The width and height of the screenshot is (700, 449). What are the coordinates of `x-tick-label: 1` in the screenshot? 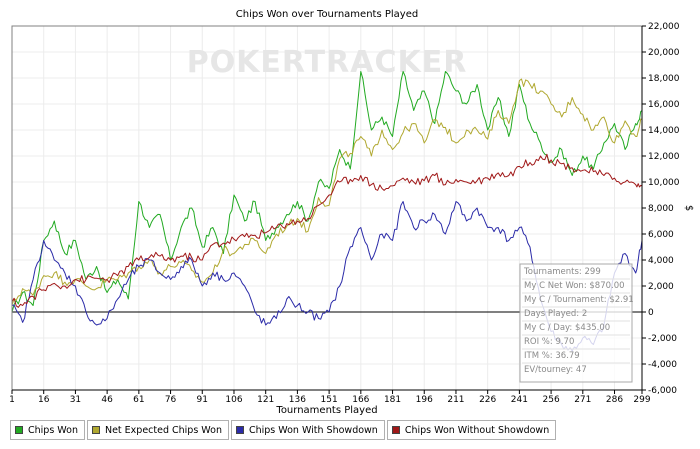 It's located at (12, 400).